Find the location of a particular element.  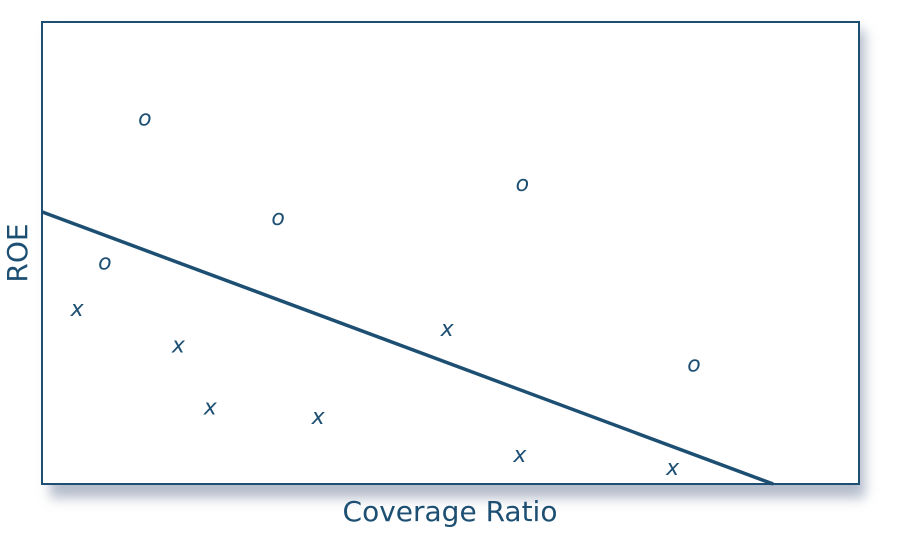

x-axis-label: Coverage Ratio is located at coordinates (450, 511).